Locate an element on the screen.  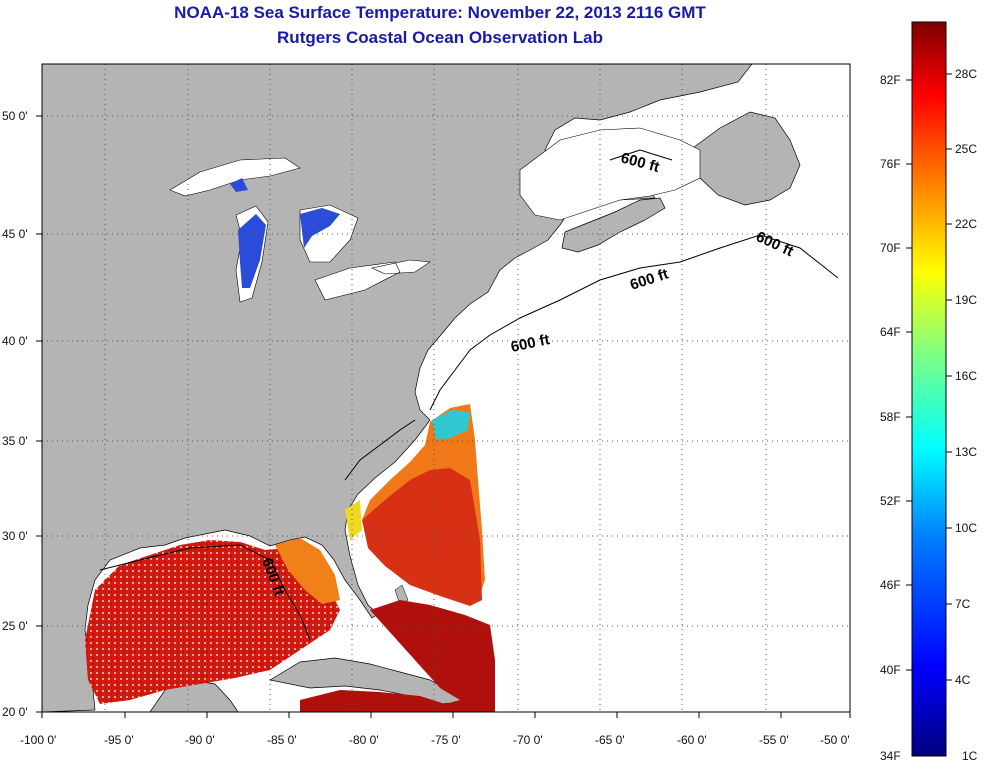
colorbar-c-label: 28C is located at coordinates (966, 74).